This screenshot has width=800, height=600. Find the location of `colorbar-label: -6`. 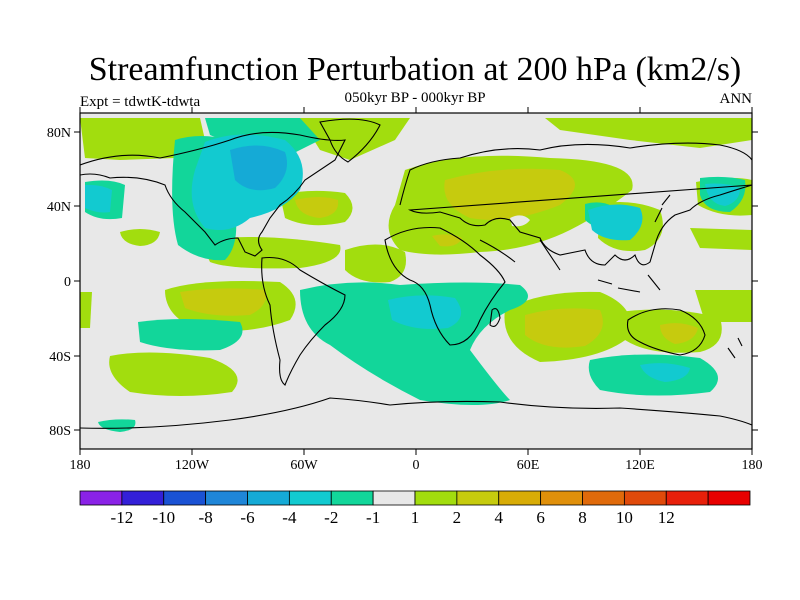

colorbar-label: -6 is located at coordinates (247, 517).